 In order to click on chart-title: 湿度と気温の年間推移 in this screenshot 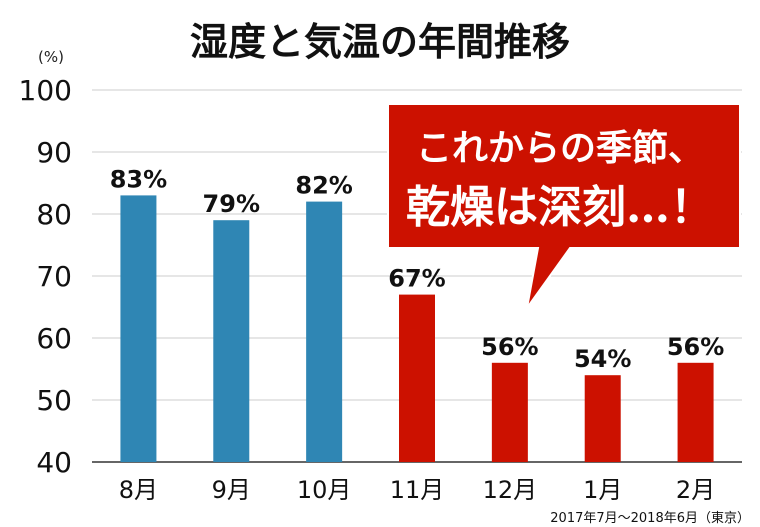, I will do `click(380, 42)`.